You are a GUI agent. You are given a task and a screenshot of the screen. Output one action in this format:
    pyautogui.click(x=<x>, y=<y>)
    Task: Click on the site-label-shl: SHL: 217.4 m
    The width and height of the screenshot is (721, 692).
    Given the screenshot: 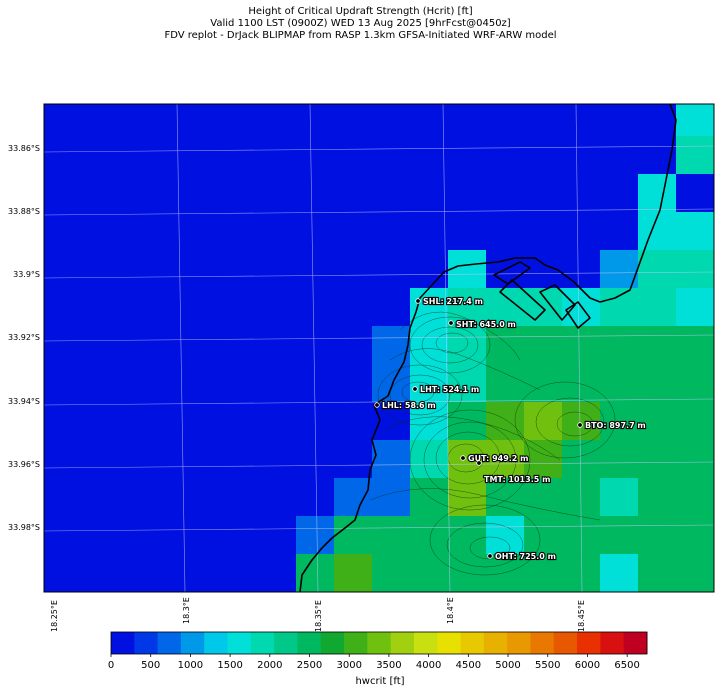 What is the action you would take?
    pyautogui.click(x=453, y=301)
    